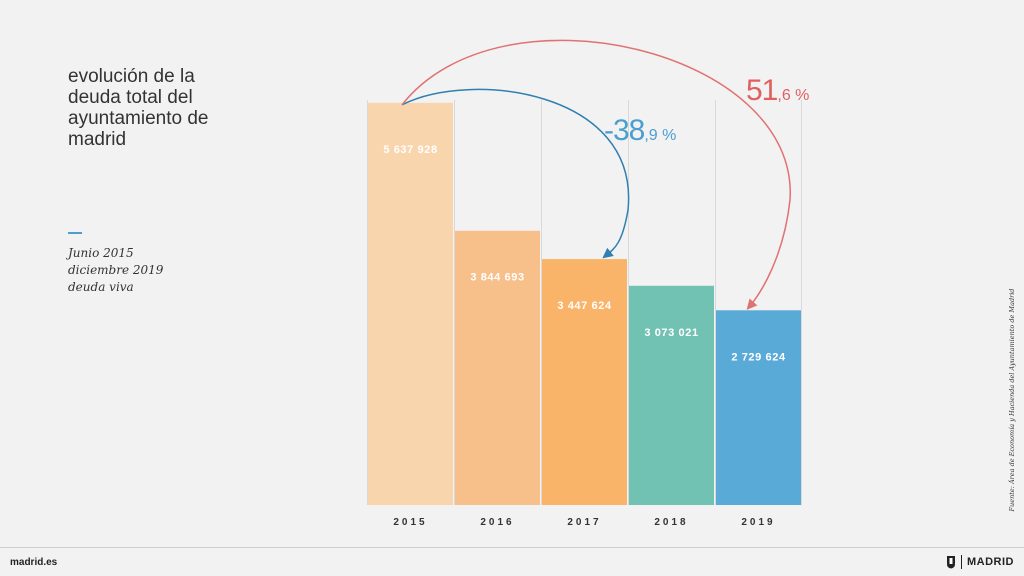 Image resolution: width=1024 pixels, height=576 pixels. Describe the element at coordinates (410, 522) in the screenshot. I see `x-tick-label: 2015` at that location.